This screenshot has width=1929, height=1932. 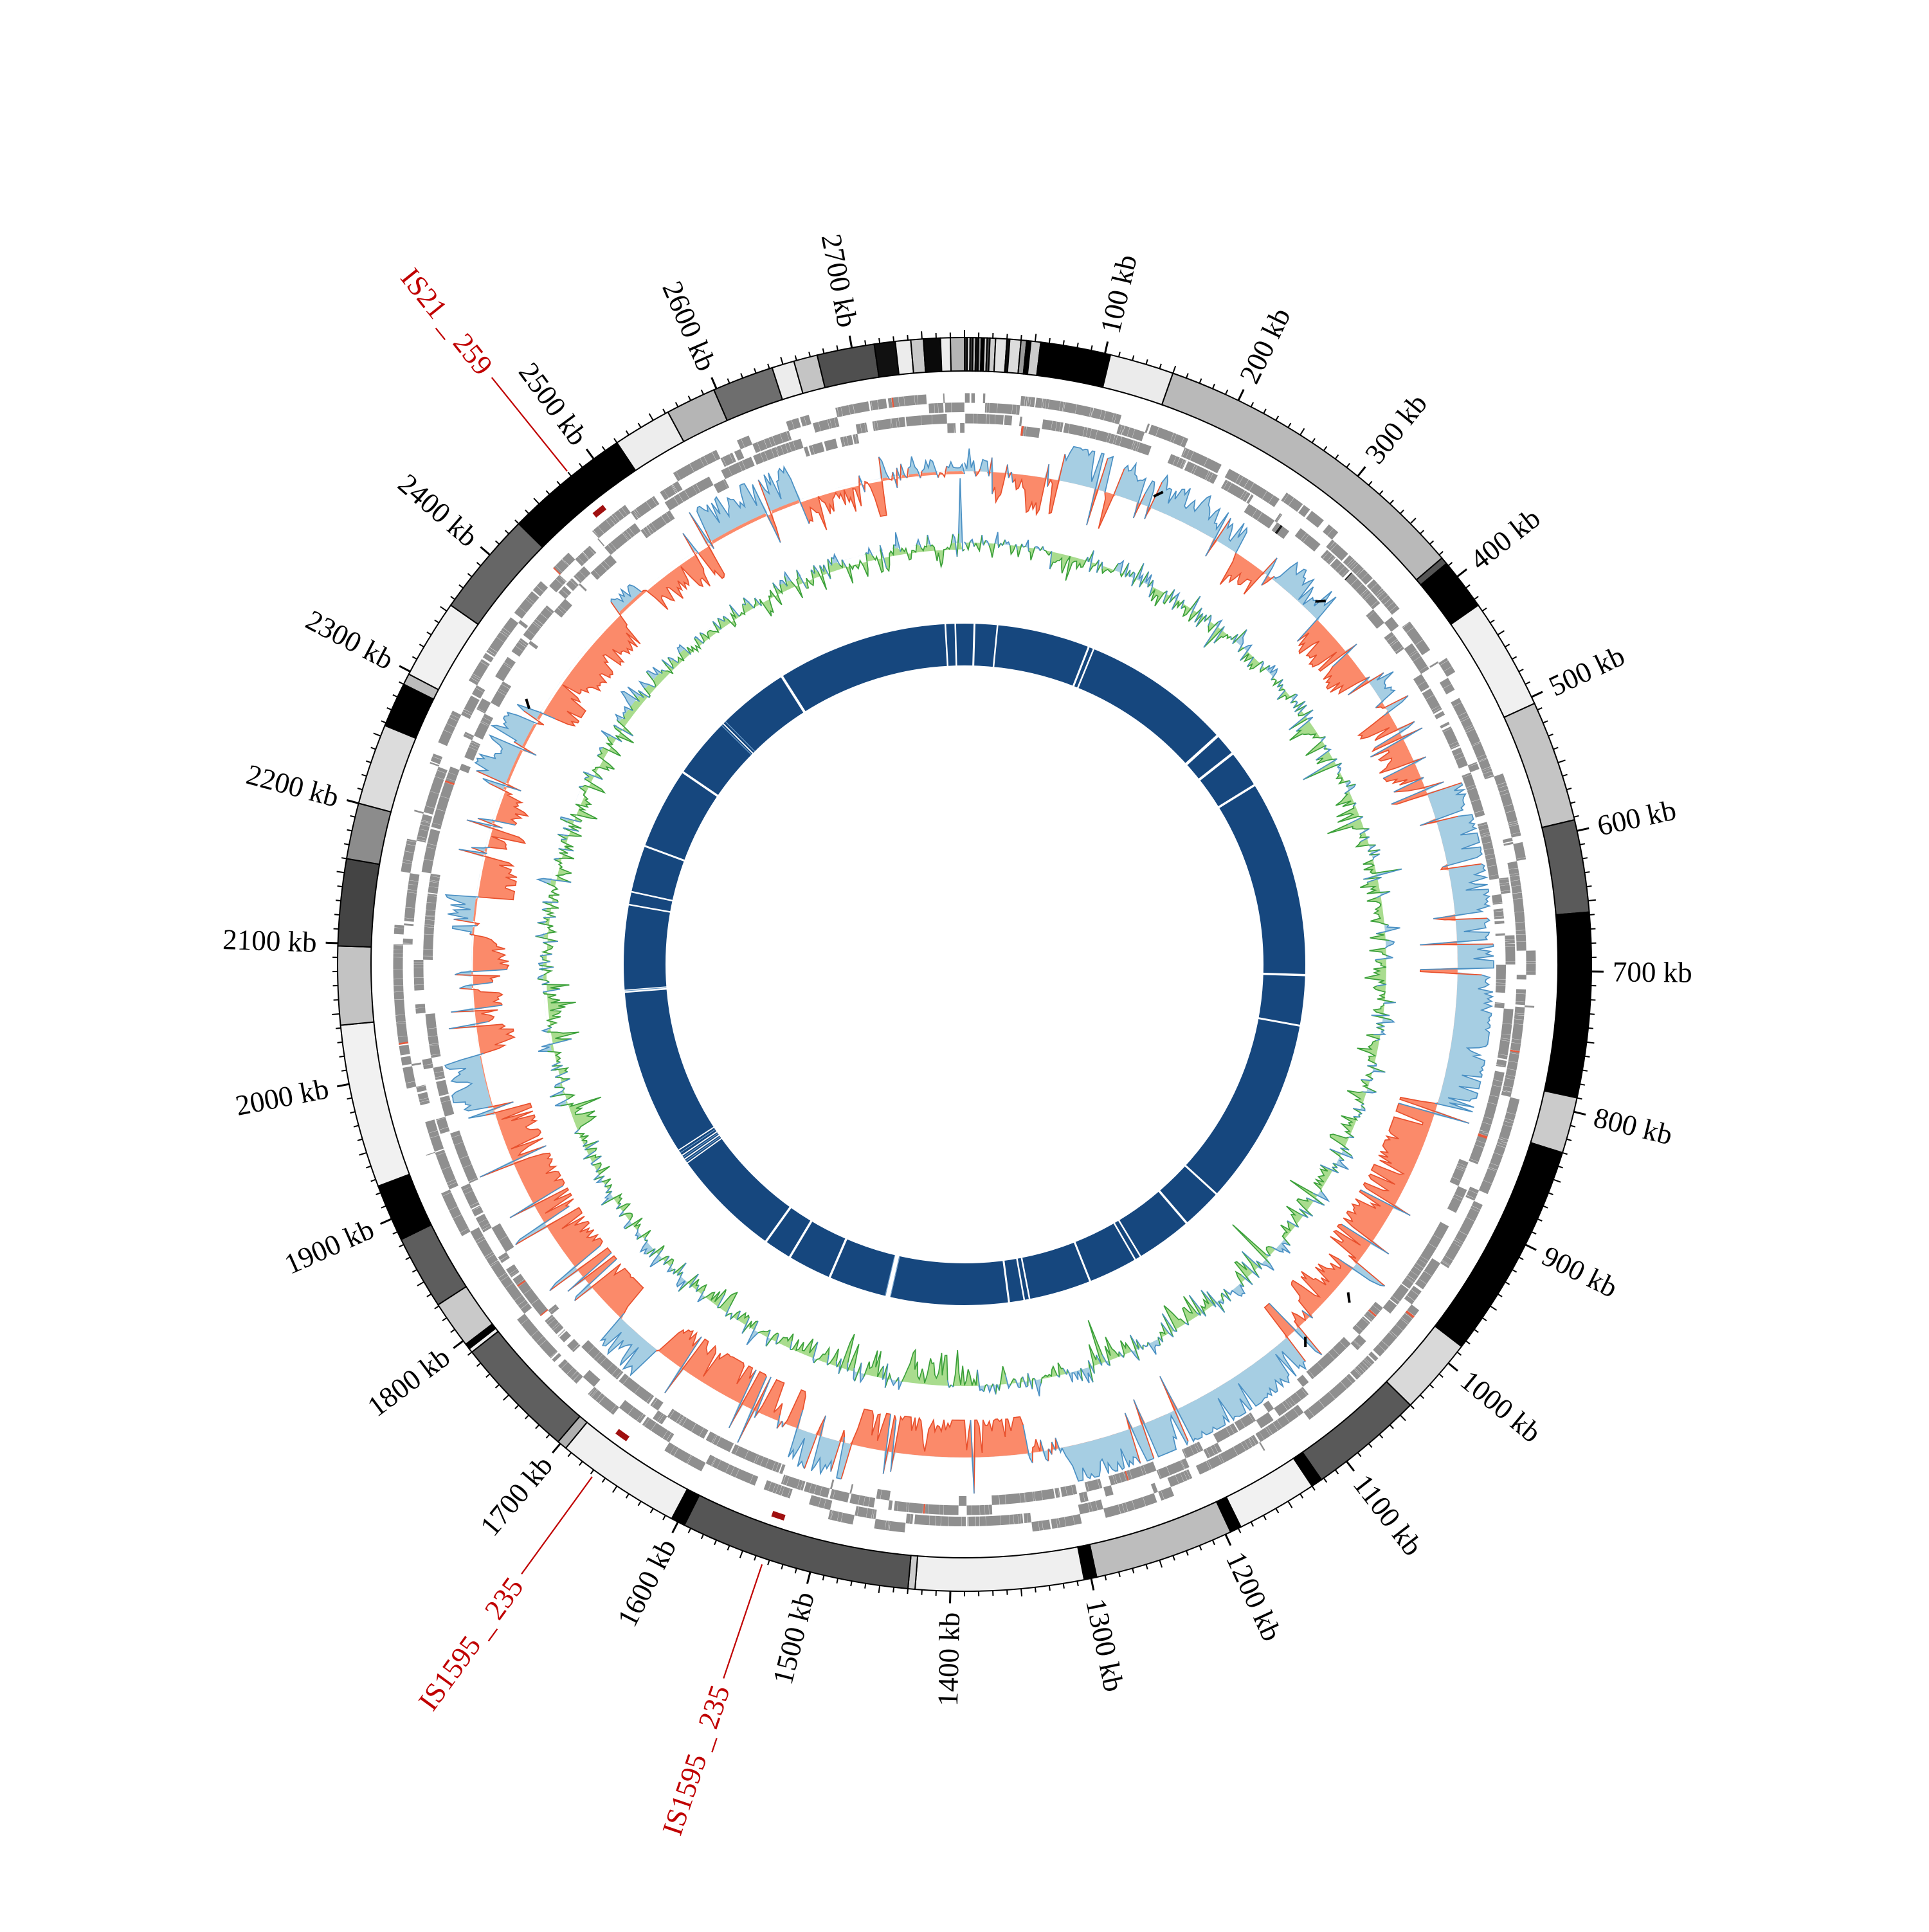 I want to click on svg-text: 2100 kb, so click(x=270, y=941).